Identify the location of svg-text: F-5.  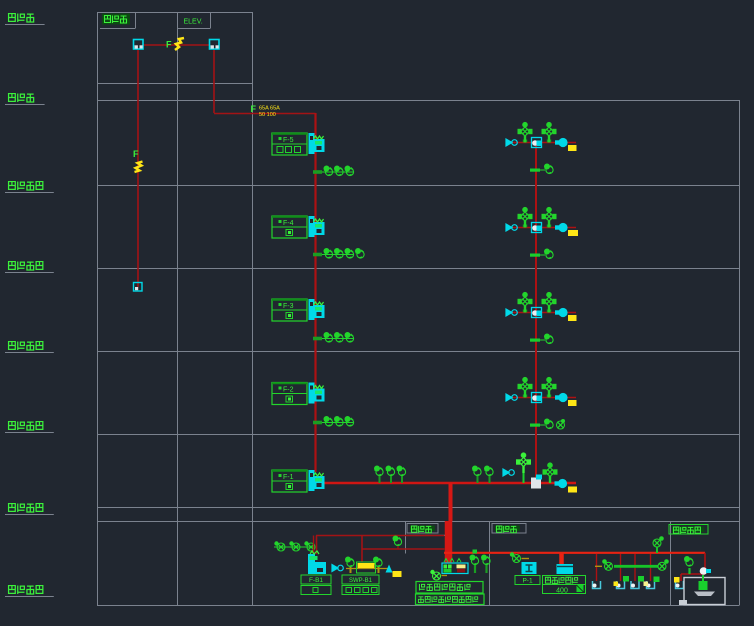
(288, 140).